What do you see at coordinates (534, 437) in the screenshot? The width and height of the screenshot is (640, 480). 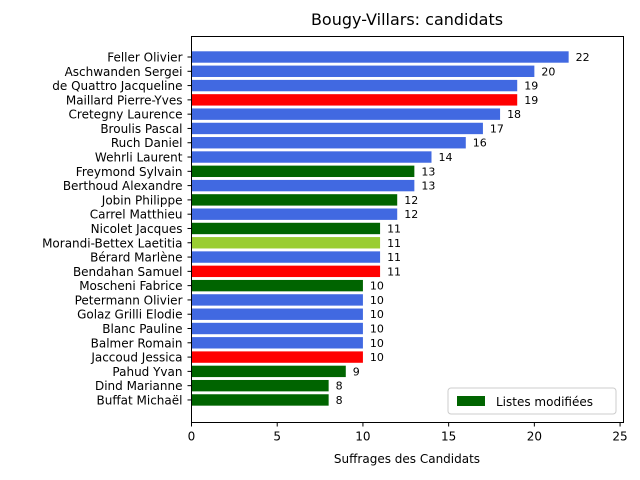 I see `x-tick-label: 20` at bounding box center [534, 437].